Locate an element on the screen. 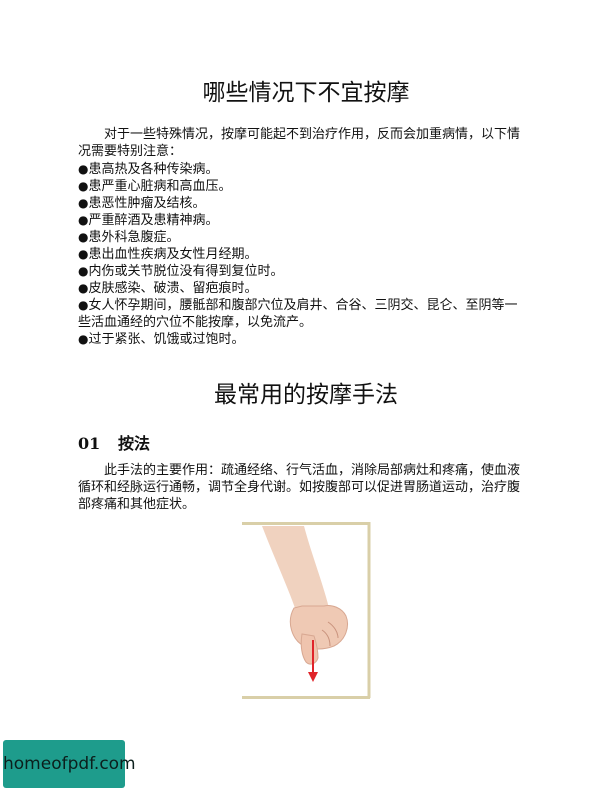 The width and height of the screenshot is (612, 792). technique-heading: 01 按法 is located at coordinates (114, 442).